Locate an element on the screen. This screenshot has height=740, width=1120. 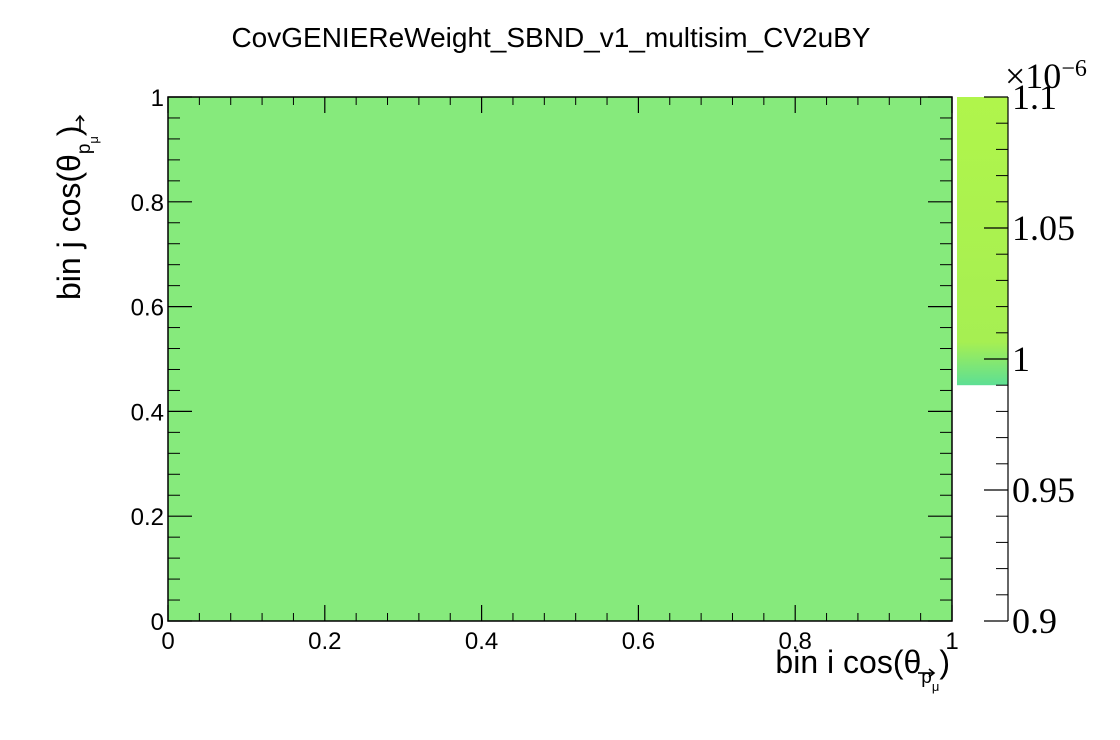
x-axis-label-close: ) is located at coordinates (944, 662).